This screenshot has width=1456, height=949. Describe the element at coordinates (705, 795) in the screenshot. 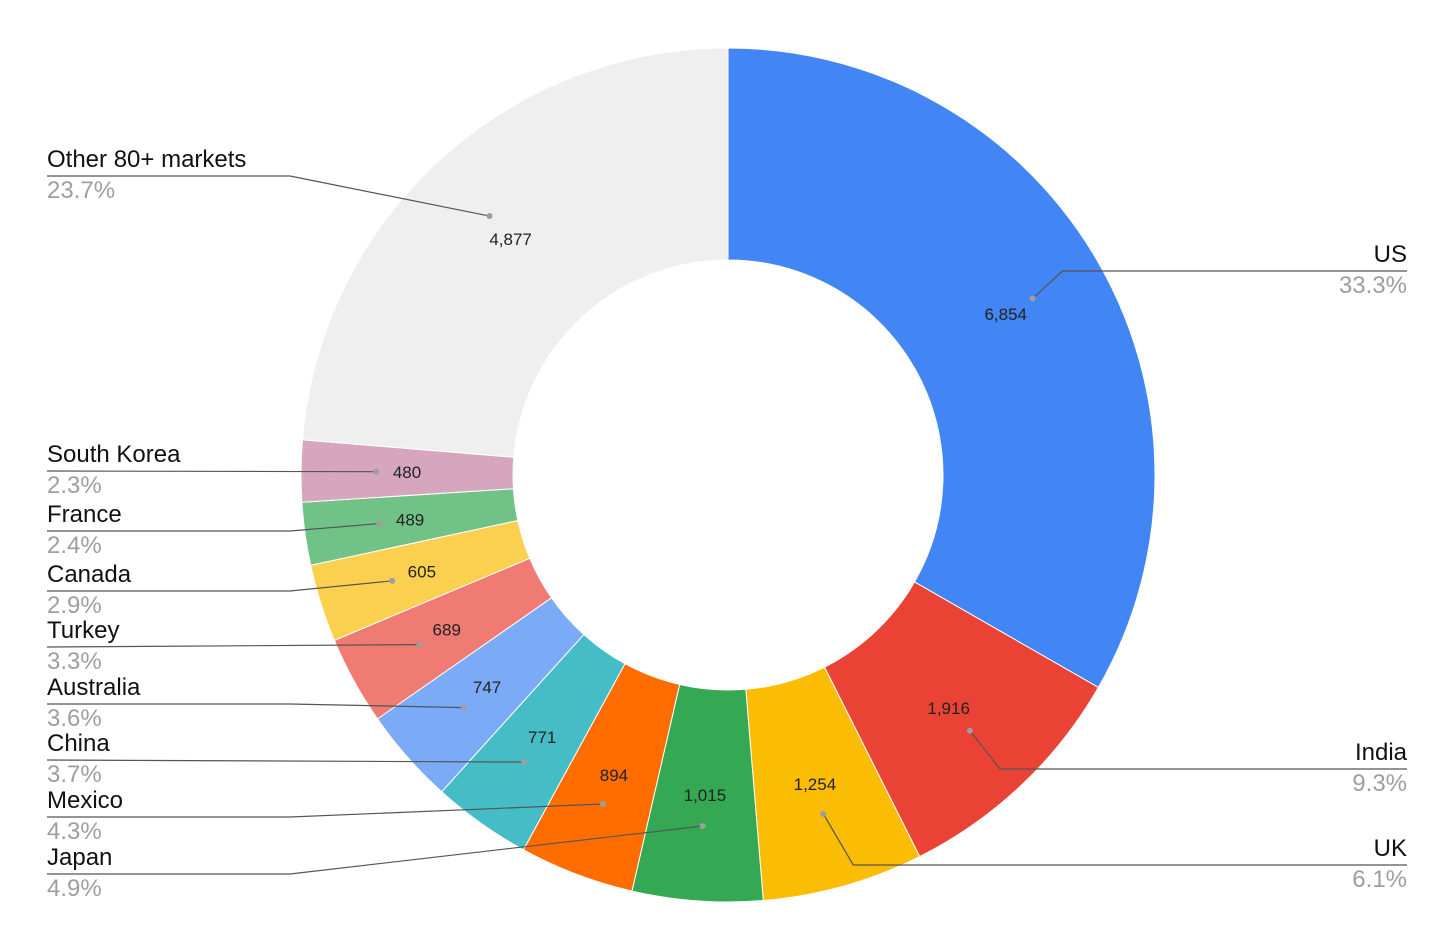

I see `value-label-japan: 1,015` at that location.